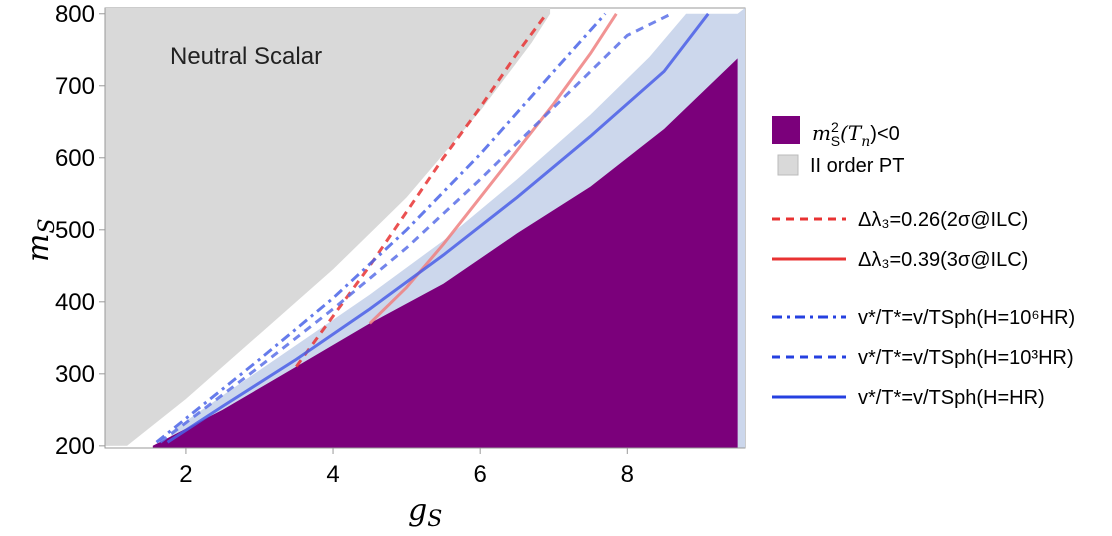 This screenshot has width=1112, height=536. Describe the element at coordinates (479, 474) in the screenshot. I see `x-tick-label: 6` at that location.